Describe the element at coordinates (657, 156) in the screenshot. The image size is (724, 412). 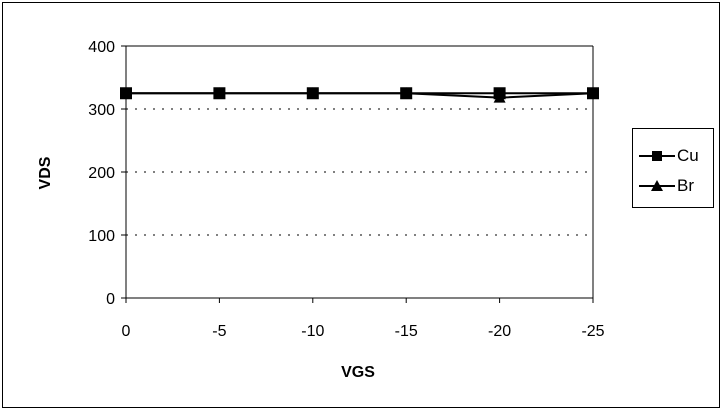
I see `square-marker-icon` at that location.